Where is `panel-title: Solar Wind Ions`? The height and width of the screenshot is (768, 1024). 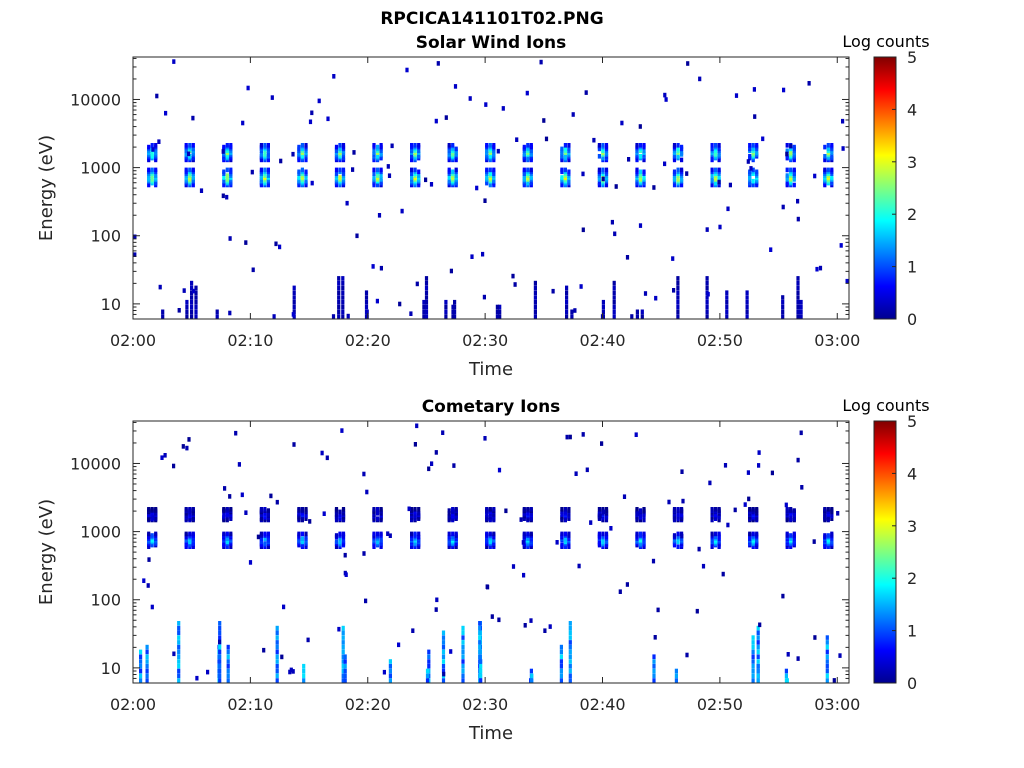
panel-title: Solar Wind Ions is located at coordinates (491, 43).